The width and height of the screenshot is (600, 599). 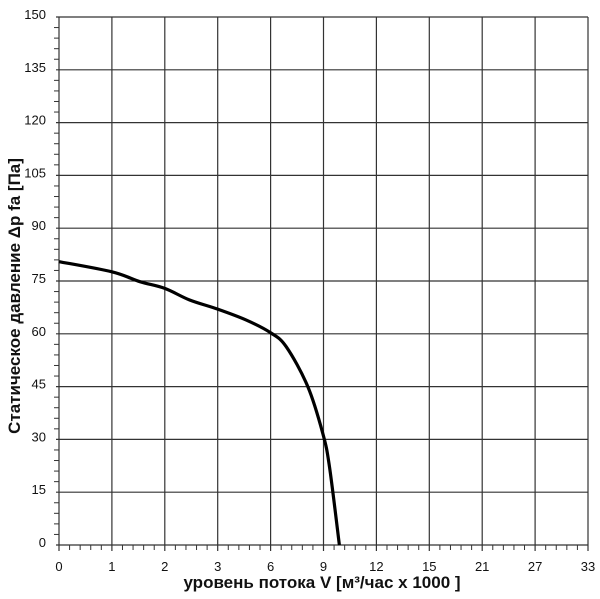 I want to click on x-tick-label: 1, so click(x=111, y=566).